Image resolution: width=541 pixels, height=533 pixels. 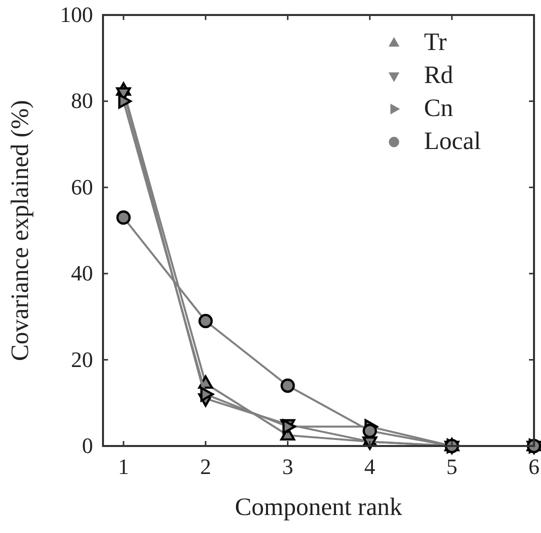 What do you see at coordinates (206, 466) in the screenshot?
I see `x-tick-label: 2` at bounding box center [206, 466].